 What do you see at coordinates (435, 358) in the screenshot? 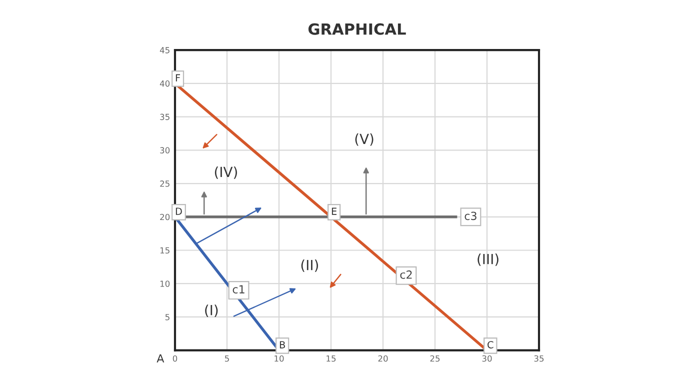
I see `x-tick-label: 25` at bounding box center [435, 358].